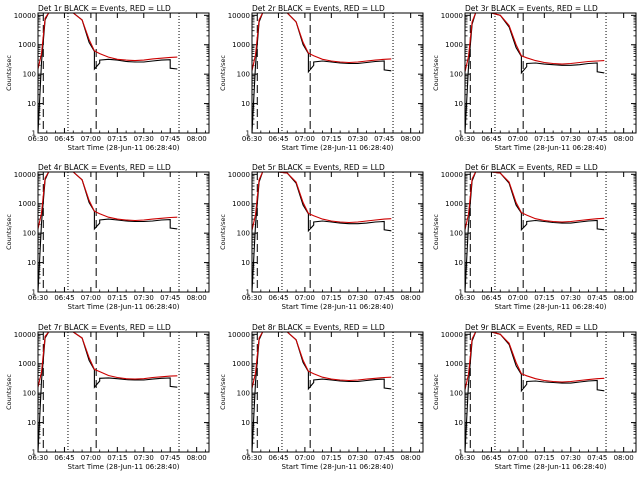  Describe the element at coordinates (318, 327) in the screenshot. I see `chart-title: Det 8r BLACK = Events, RED = LLD` at that location.